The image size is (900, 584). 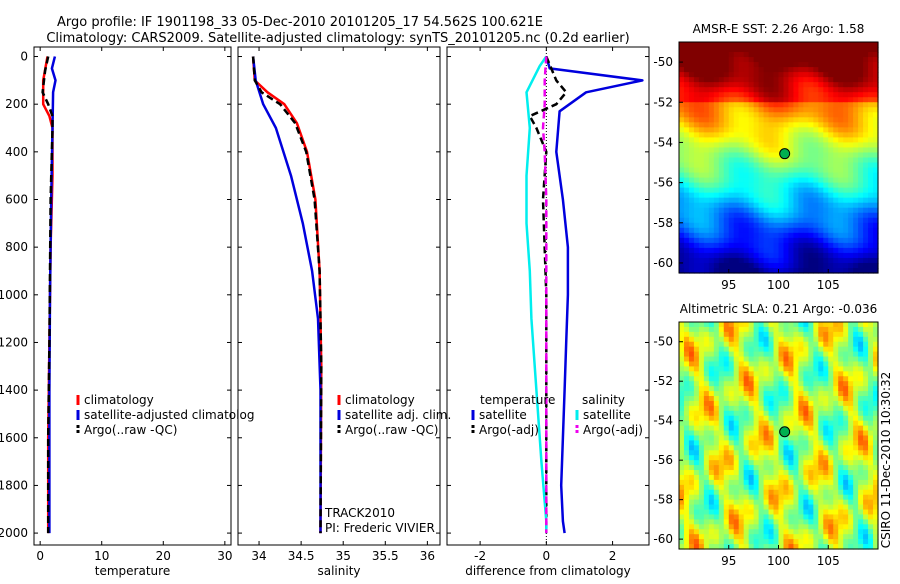 I want to click on sal-xtick-label: 35, so click(x=343, y=556).